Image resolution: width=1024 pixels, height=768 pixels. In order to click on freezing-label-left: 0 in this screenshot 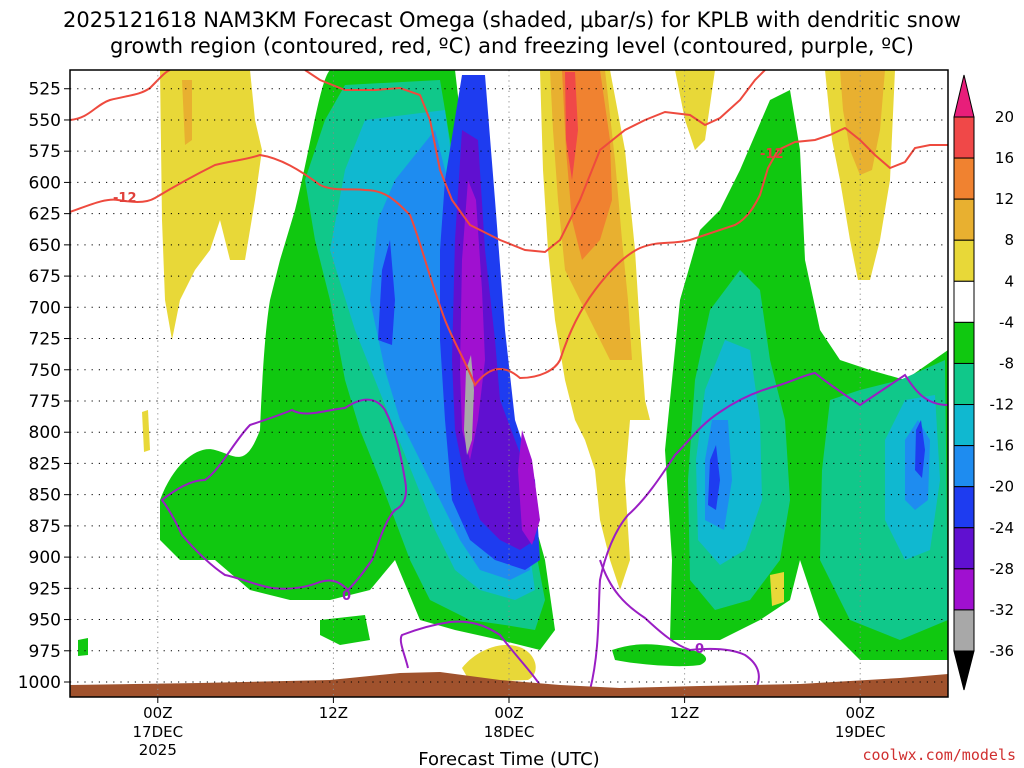, I will do `click(346, 596)`.